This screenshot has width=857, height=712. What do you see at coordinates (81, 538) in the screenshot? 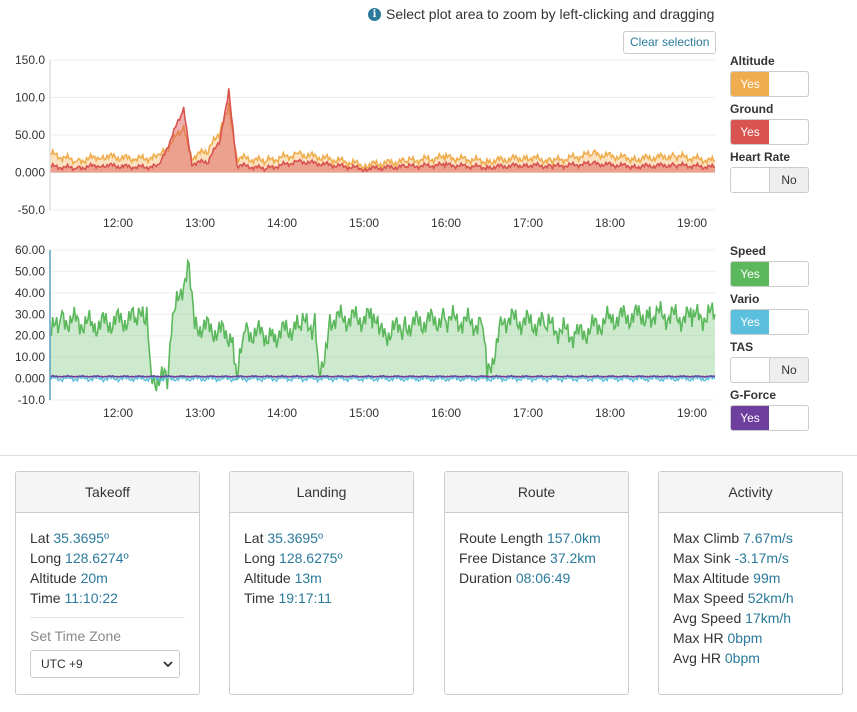
I see `stat-value: 35.3695º` at bounding box center [81, 538].